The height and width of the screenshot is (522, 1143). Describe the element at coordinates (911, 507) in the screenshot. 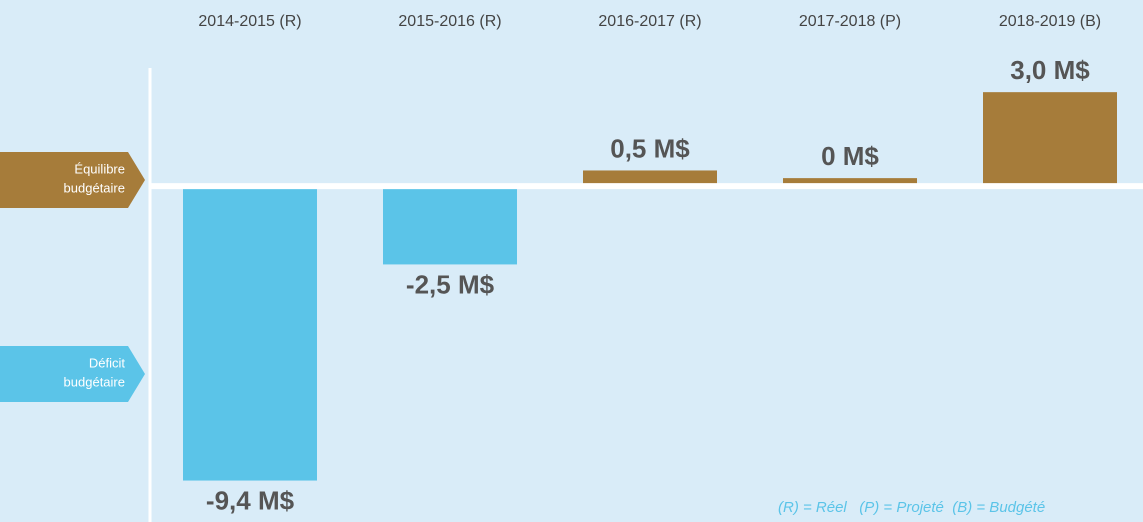

I see `footnote: (R) = Réel (P) = Projeté (B) = Budgété` at that location.